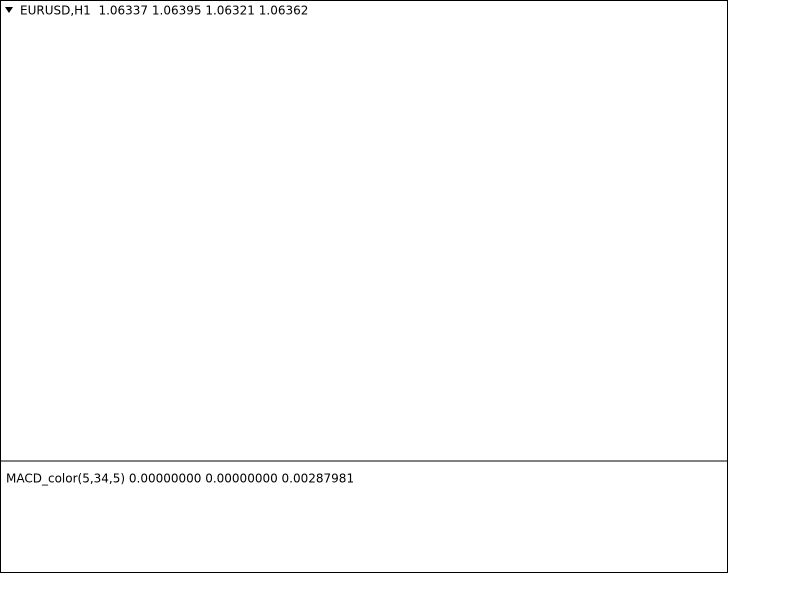 This screenshot has height=600, width=800. What do you see at coordinates (9, 10) in the screenshot?
I see `symbol-menu-arrow` at bounding box center [9, 10].